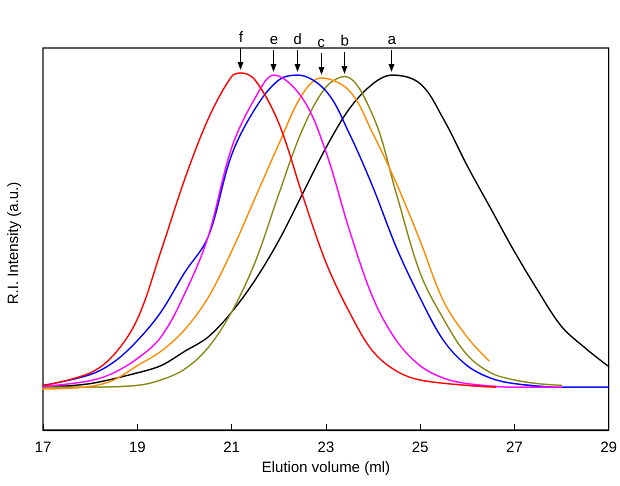 The height and width of the screenshot is (486, 620). Describe the element at coordinates (326, 467) in the screenshot. I see `x-axis-title: Elution volume (ml)` at that location.